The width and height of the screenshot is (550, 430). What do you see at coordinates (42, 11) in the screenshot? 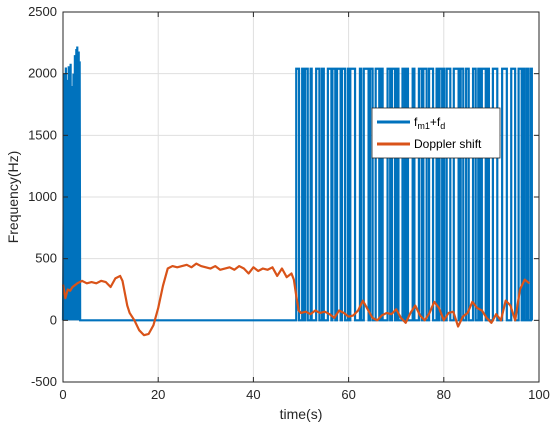
I see `y-tick-label-6: 2500` at bounding box center [42, 11].